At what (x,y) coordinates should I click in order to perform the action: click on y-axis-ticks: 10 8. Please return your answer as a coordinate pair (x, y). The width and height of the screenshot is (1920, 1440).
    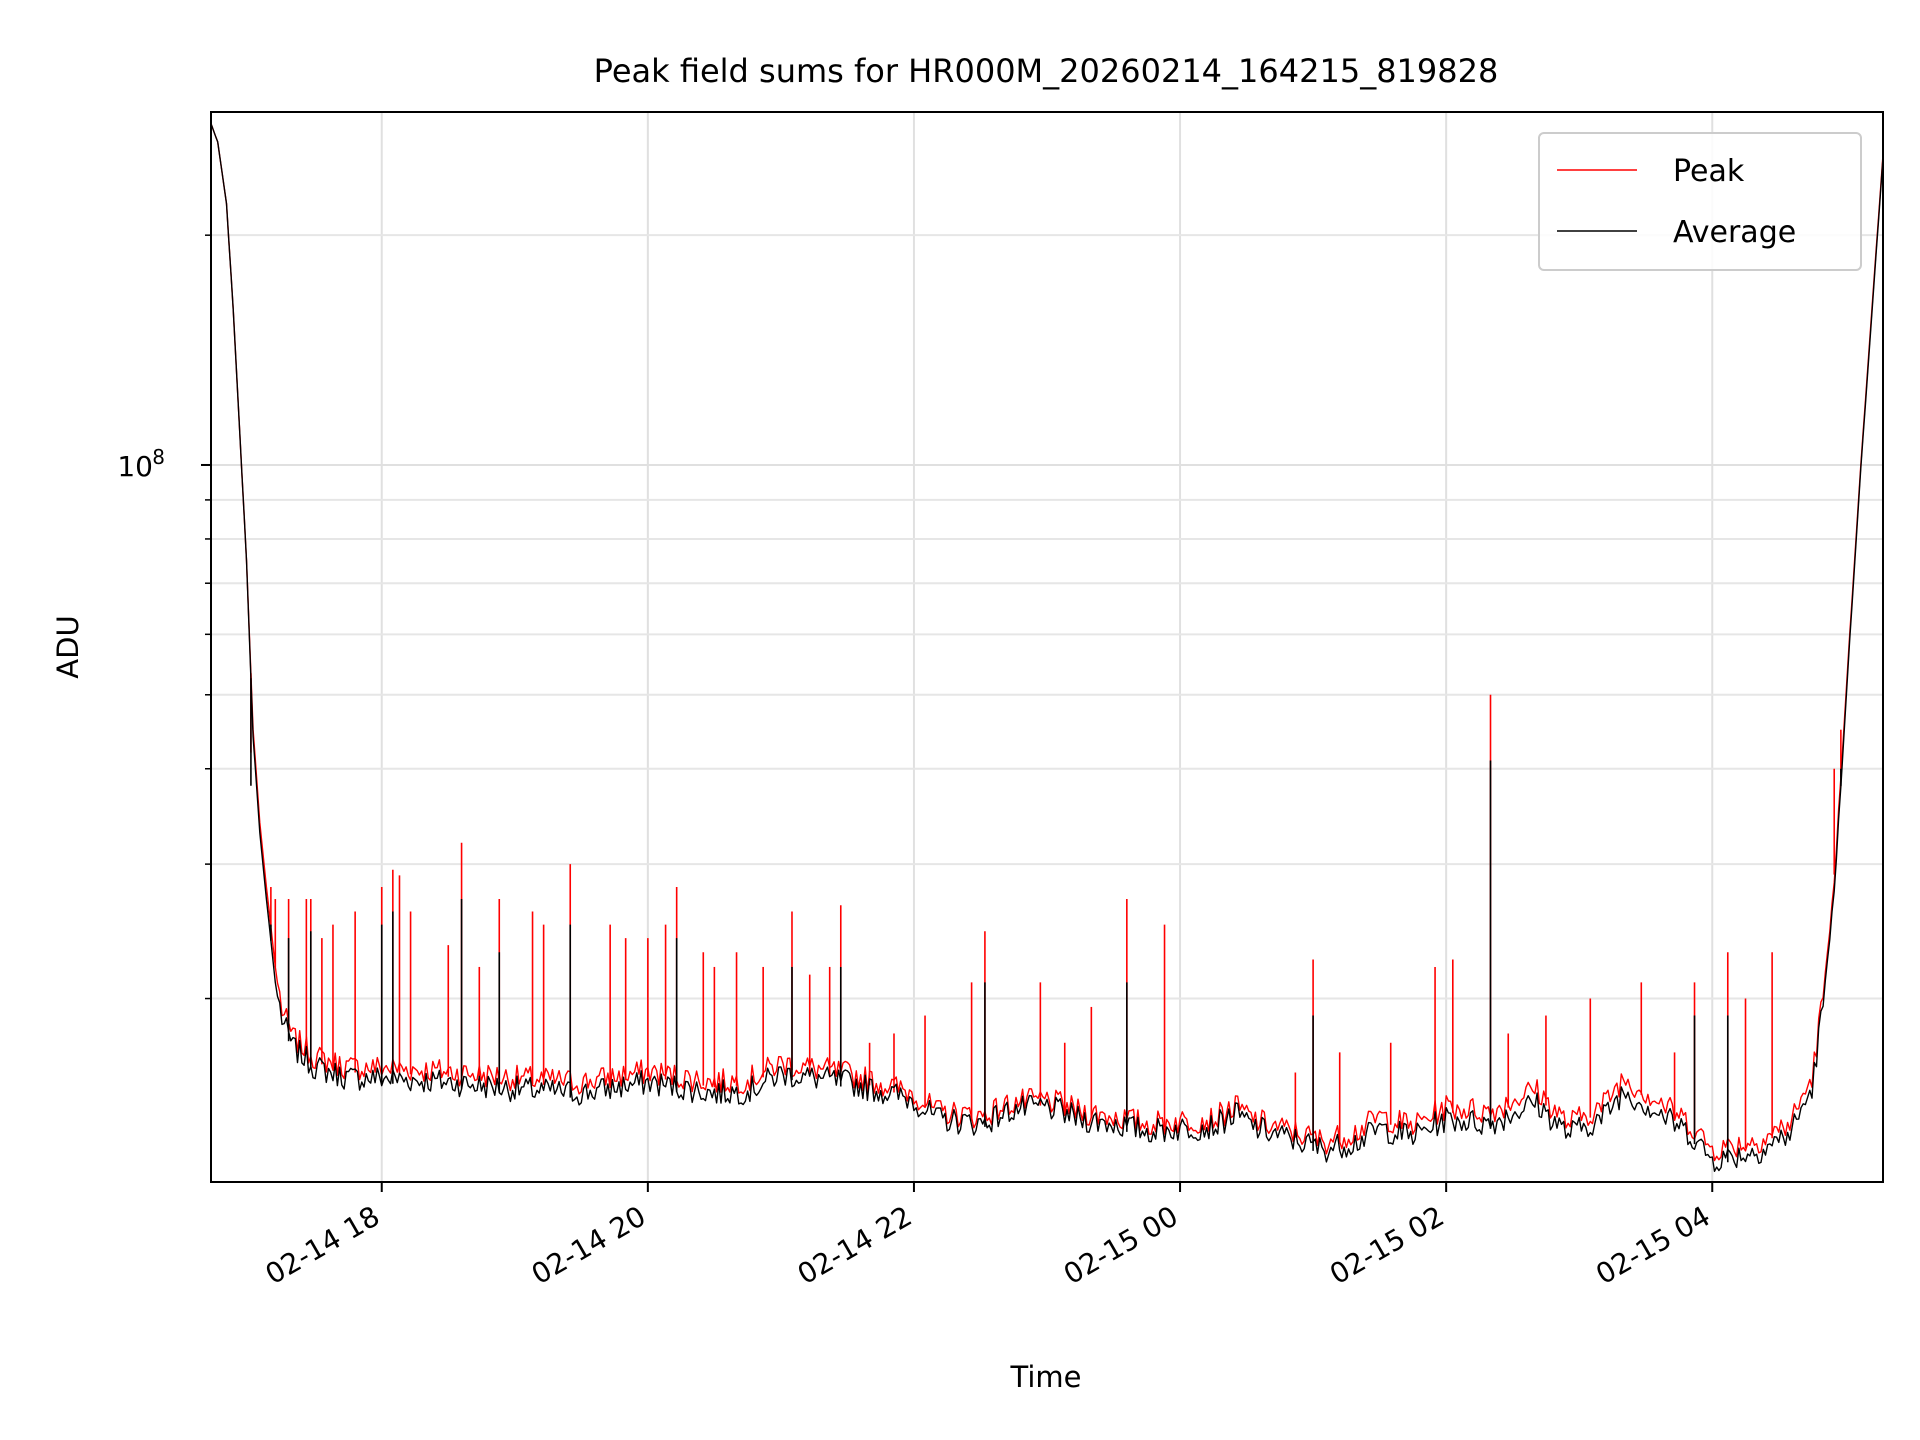
    Looking at the image, I should click on (164, 617).